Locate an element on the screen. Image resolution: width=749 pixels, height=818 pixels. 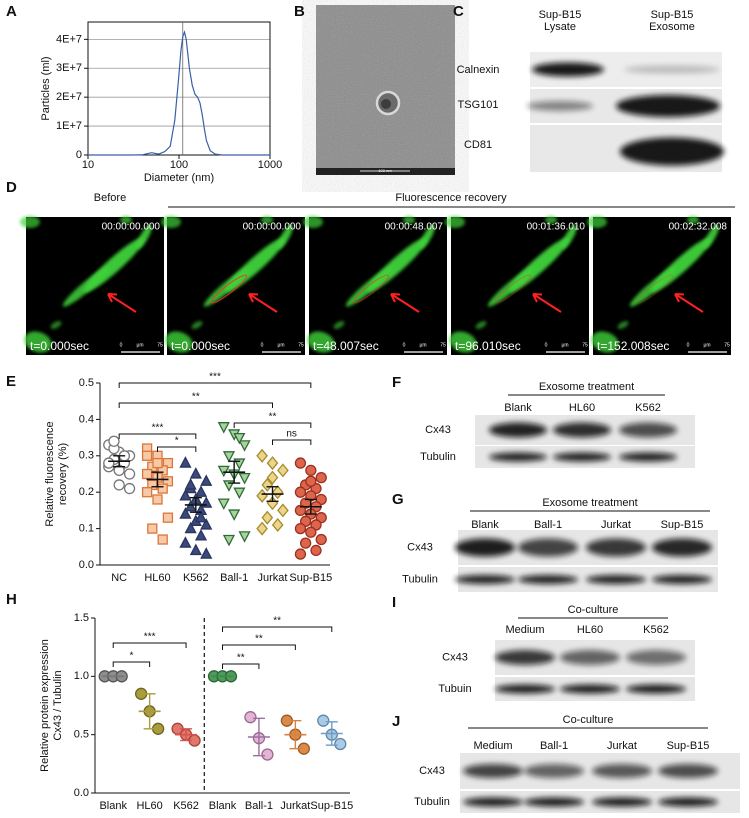
timestamp: 00:02:32.008 is located at coordinates (698, 227).